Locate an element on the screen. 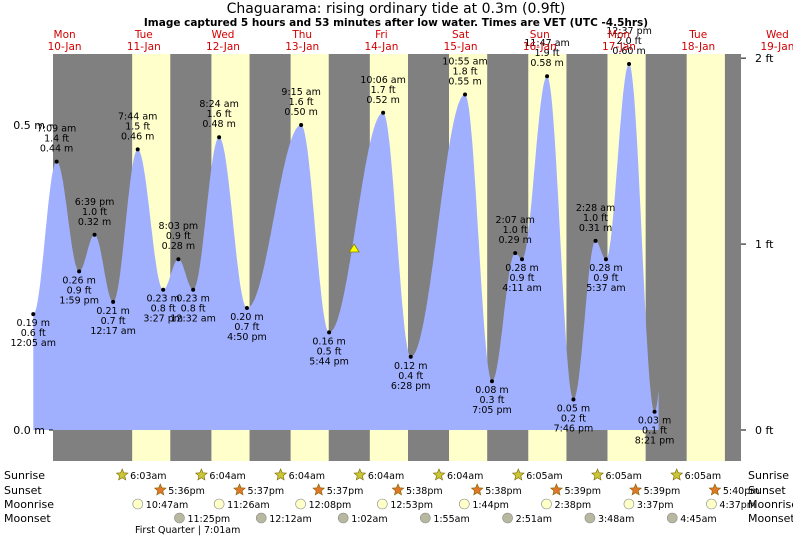 This screenshot has width=793, height=537. moonrise-time: 4:37pm is located at coordinates (737, 505).